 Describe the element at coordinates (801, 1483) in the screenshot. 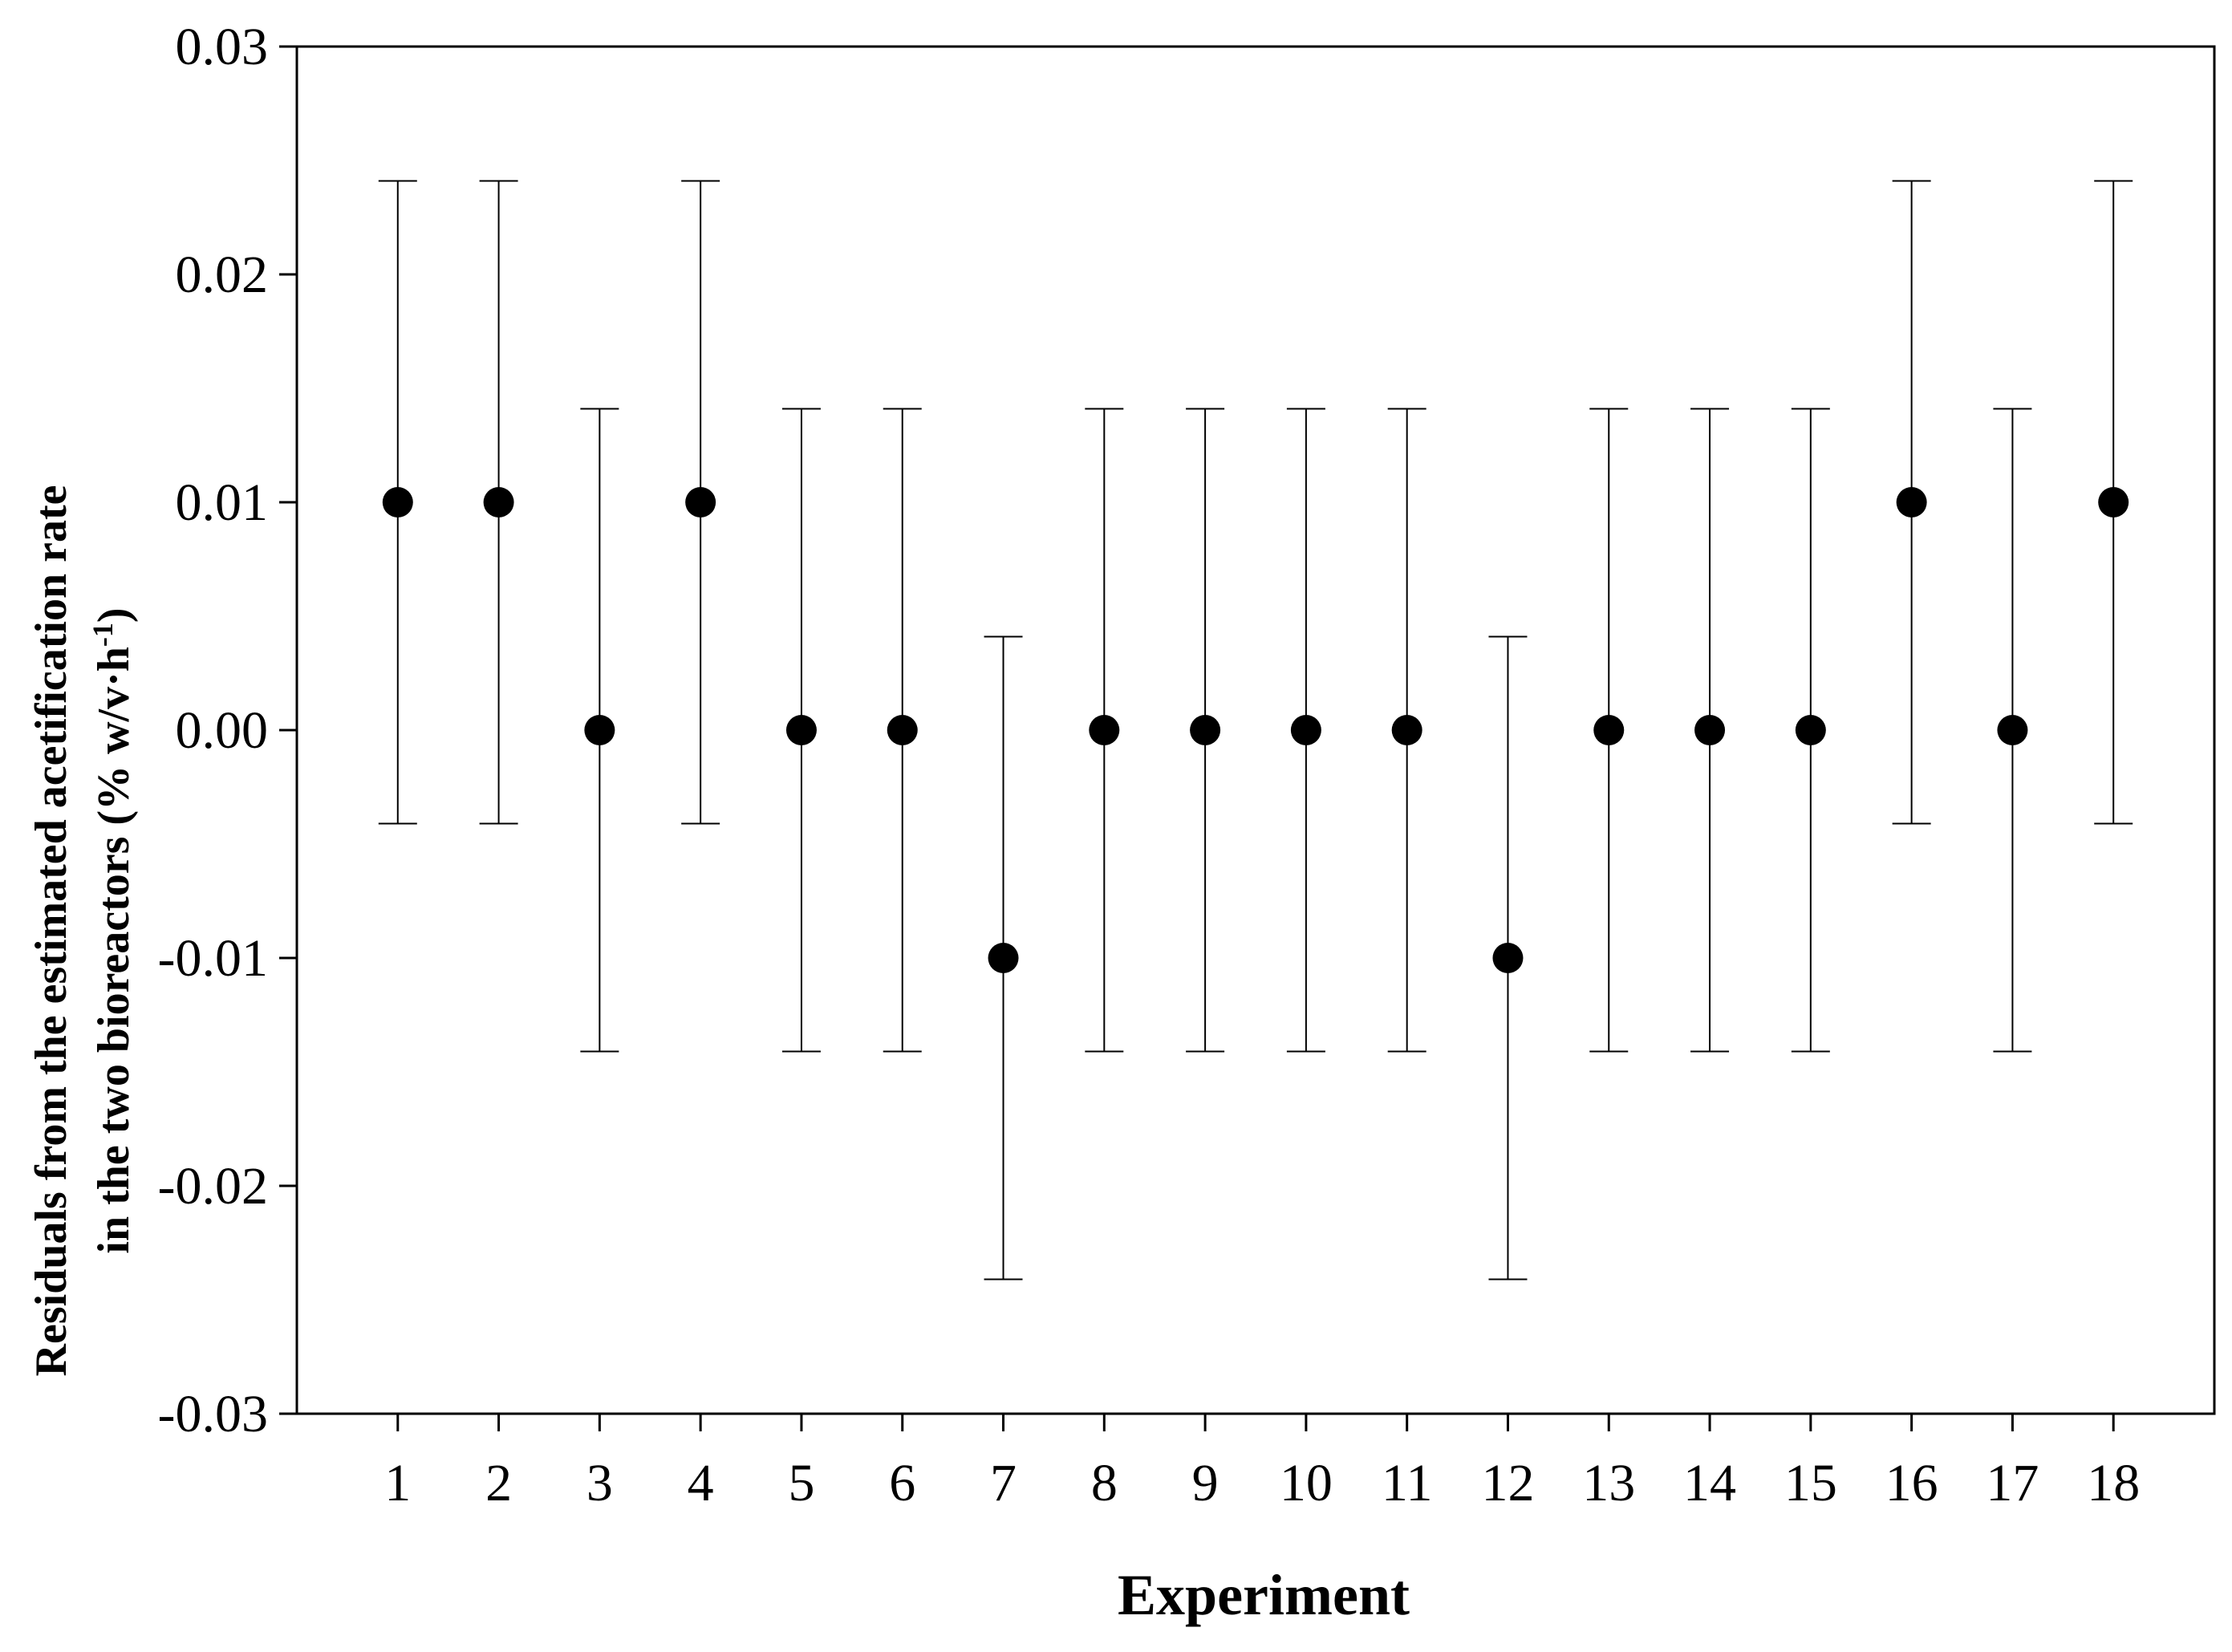

I see `x-tick-label: 5` at that location.